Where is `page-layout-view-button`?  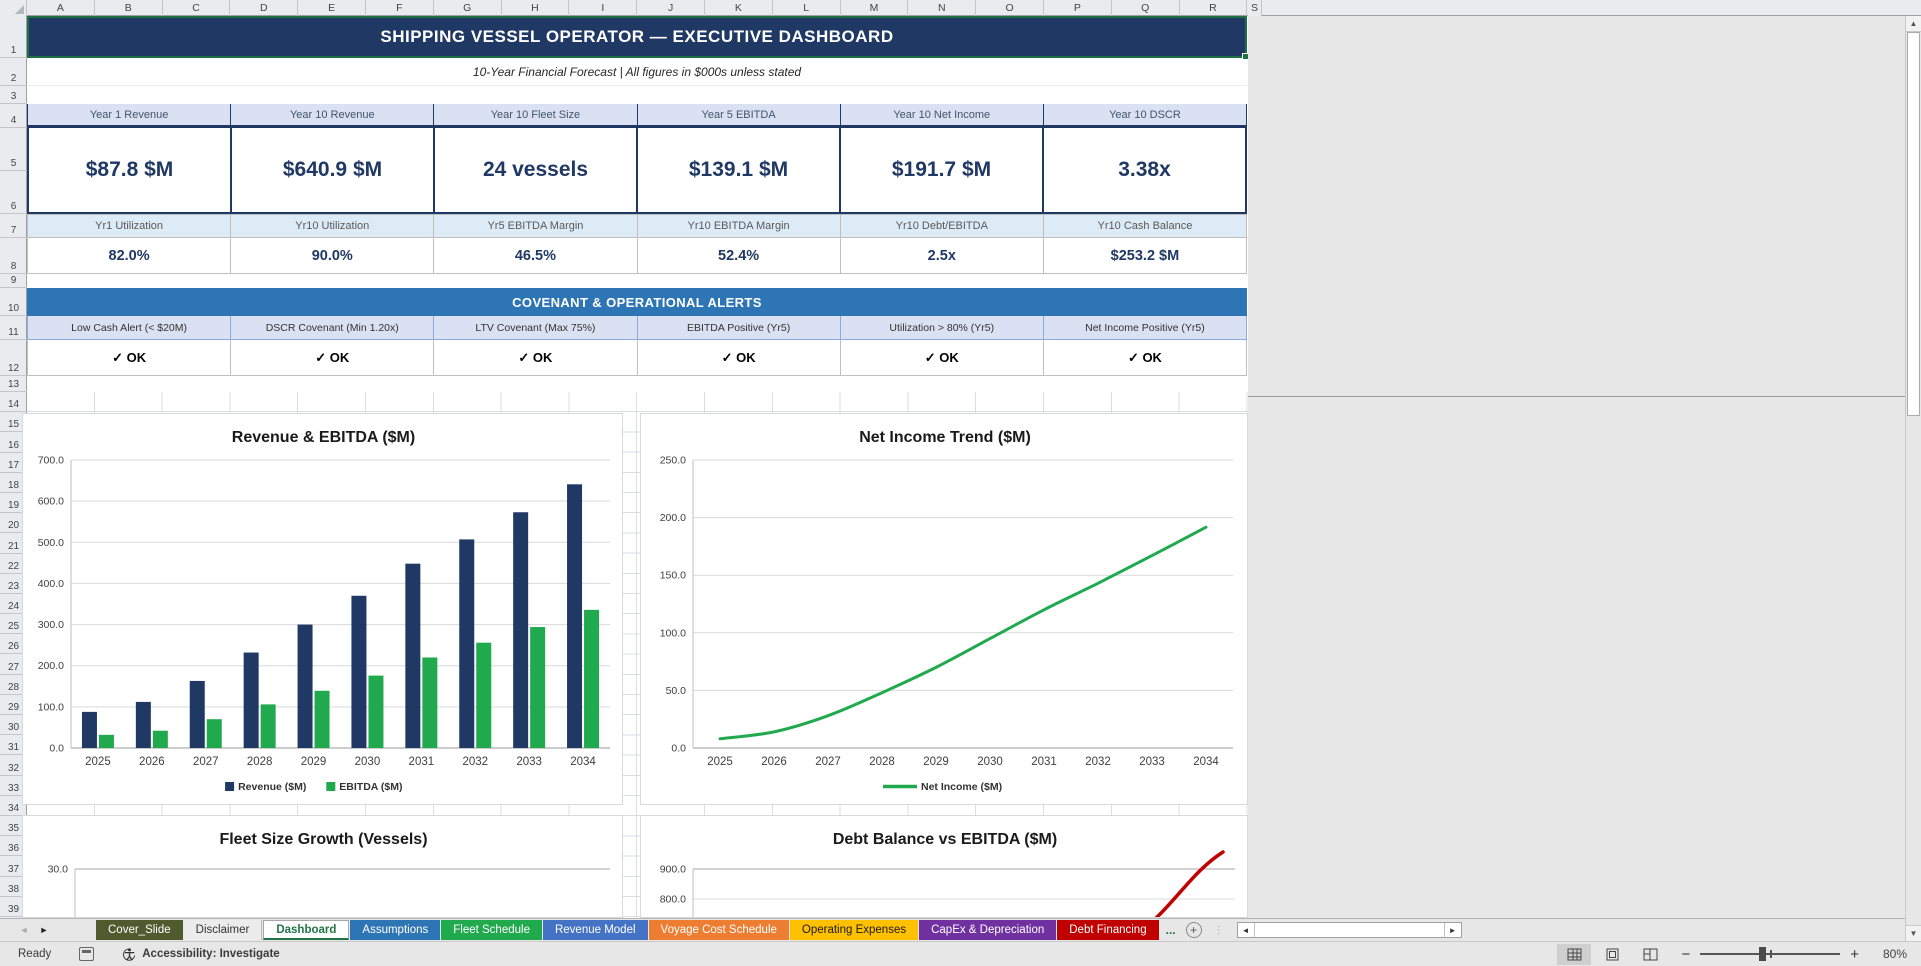
page-layout-view-button is located at coordinates (1612, 954).